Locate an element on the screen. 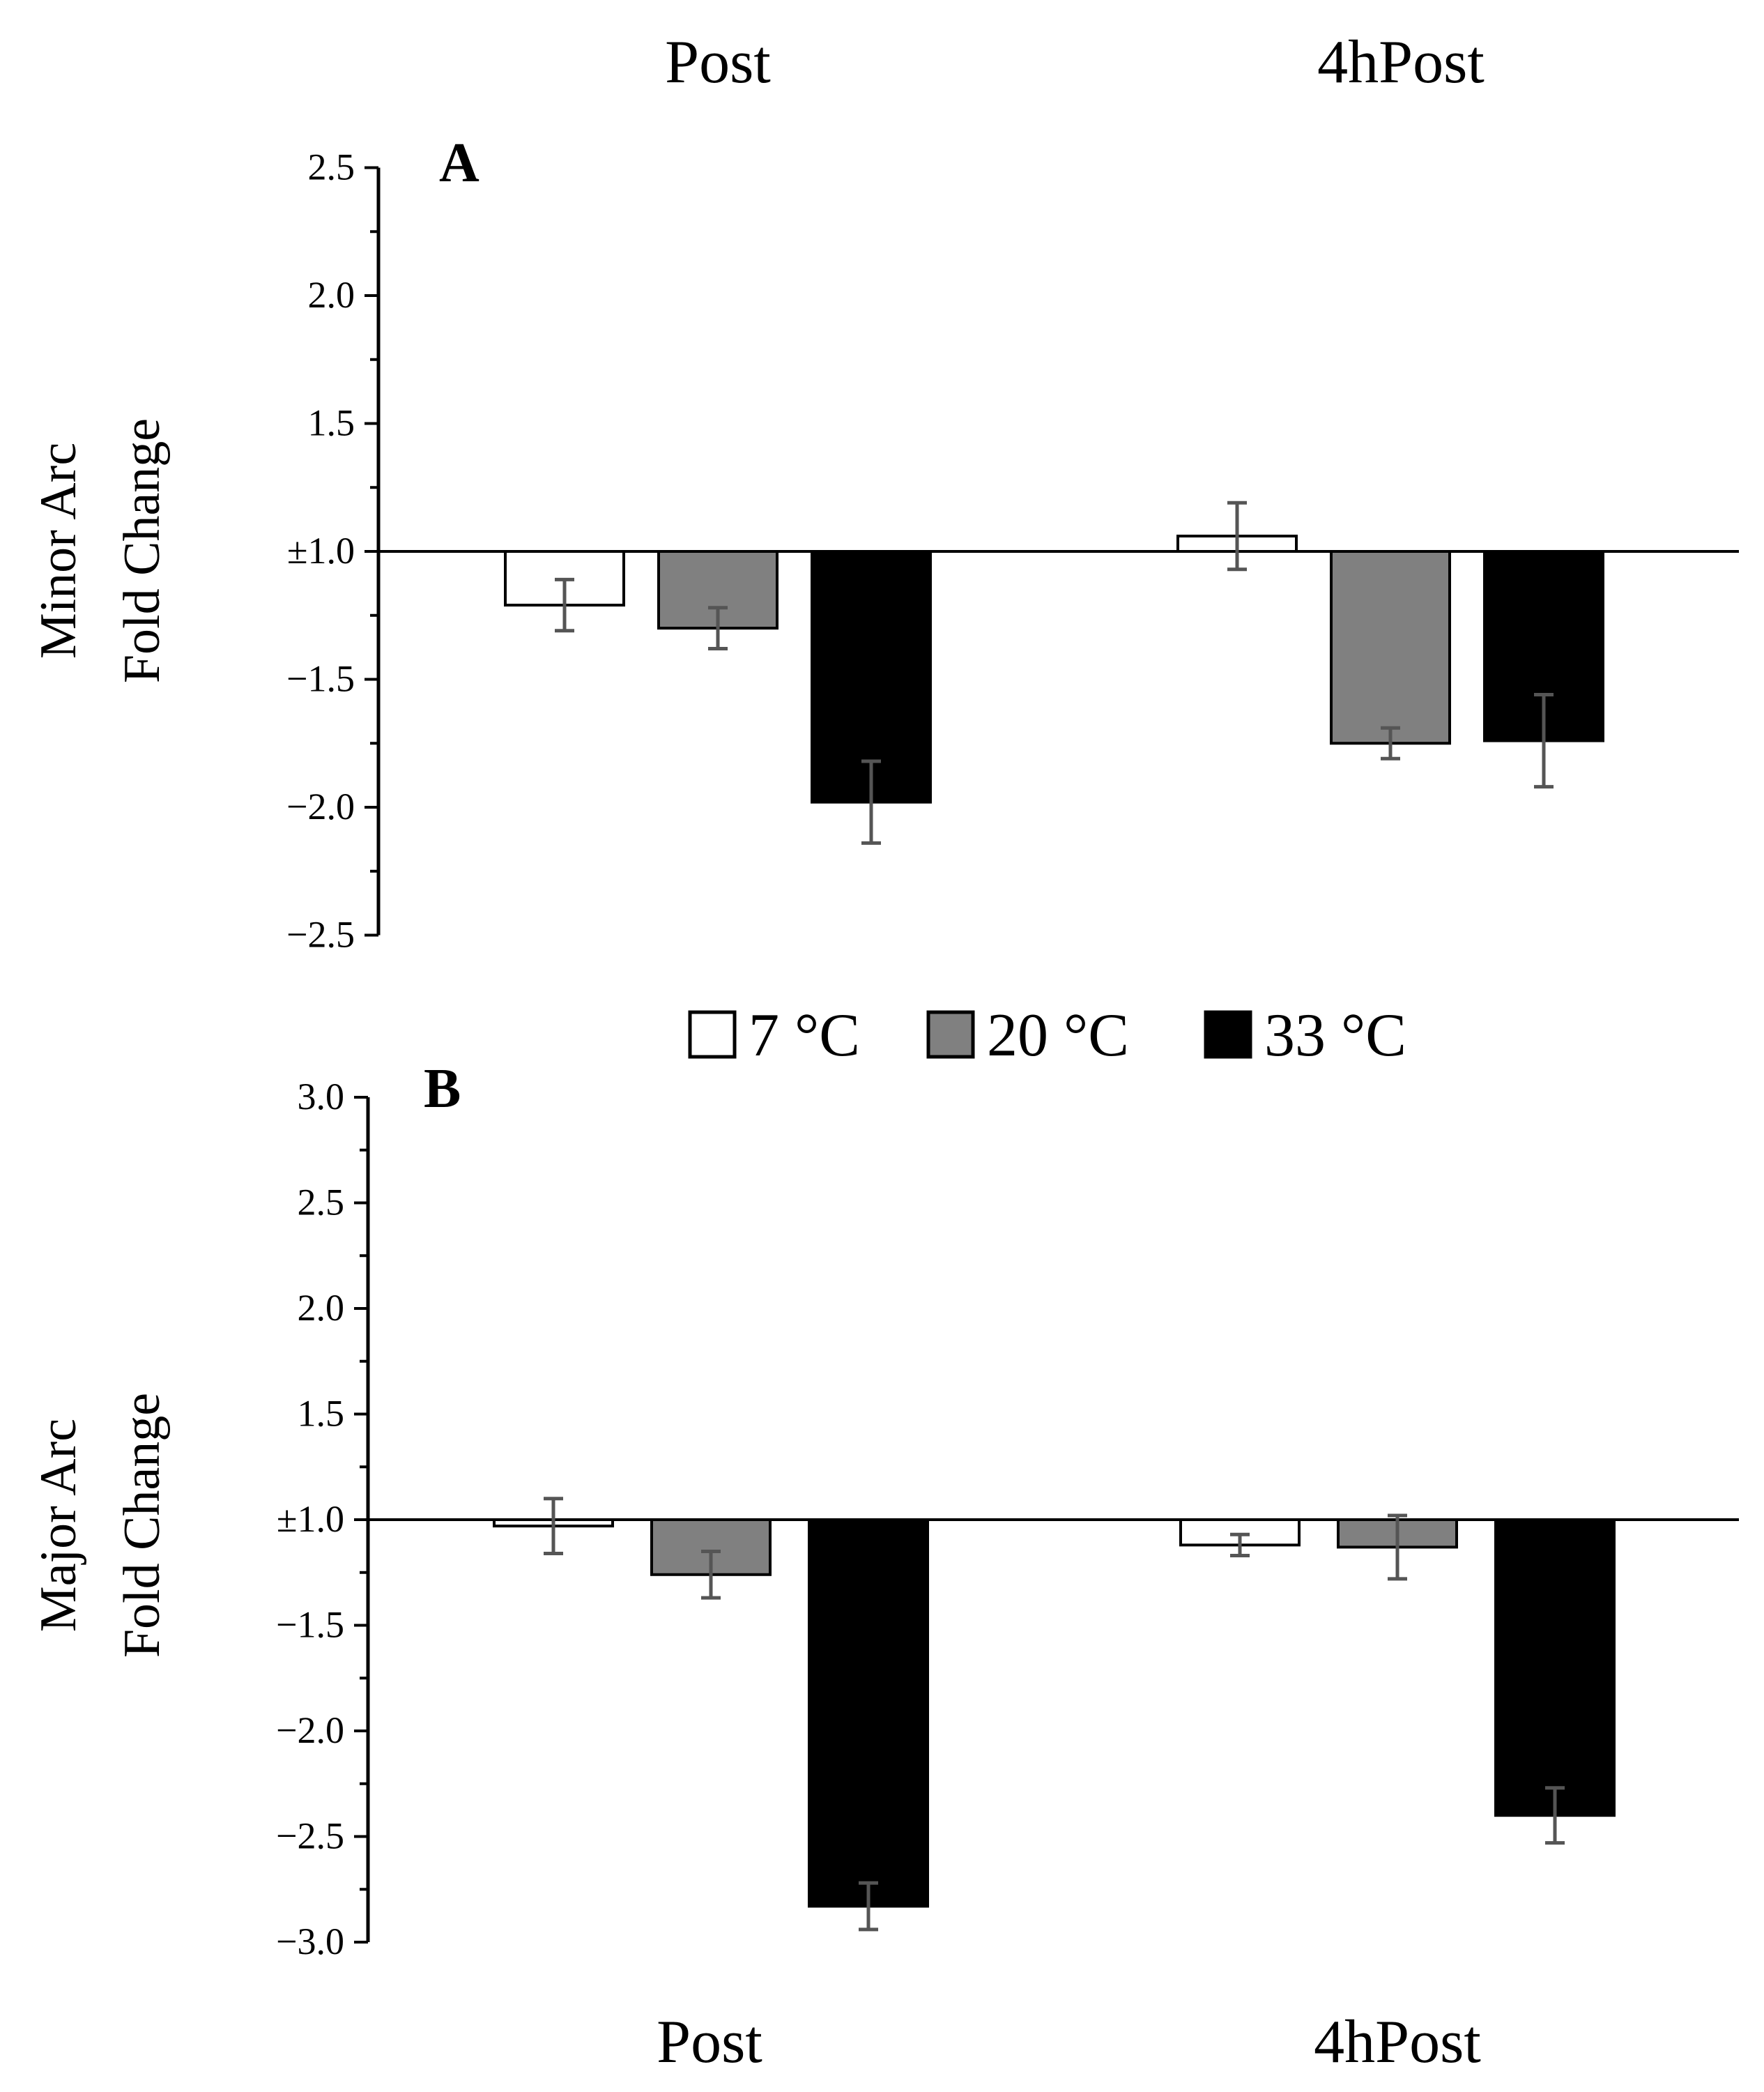  panel-a-letter: A is located at coordinates (459, 163).